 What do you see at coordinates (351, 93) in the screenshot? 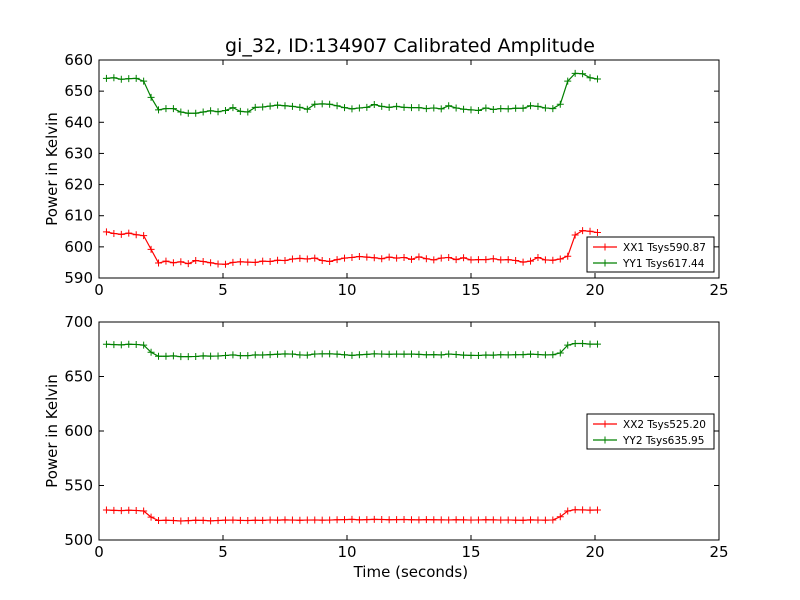
I see `series-2-group` at bounding box center [351, 93].